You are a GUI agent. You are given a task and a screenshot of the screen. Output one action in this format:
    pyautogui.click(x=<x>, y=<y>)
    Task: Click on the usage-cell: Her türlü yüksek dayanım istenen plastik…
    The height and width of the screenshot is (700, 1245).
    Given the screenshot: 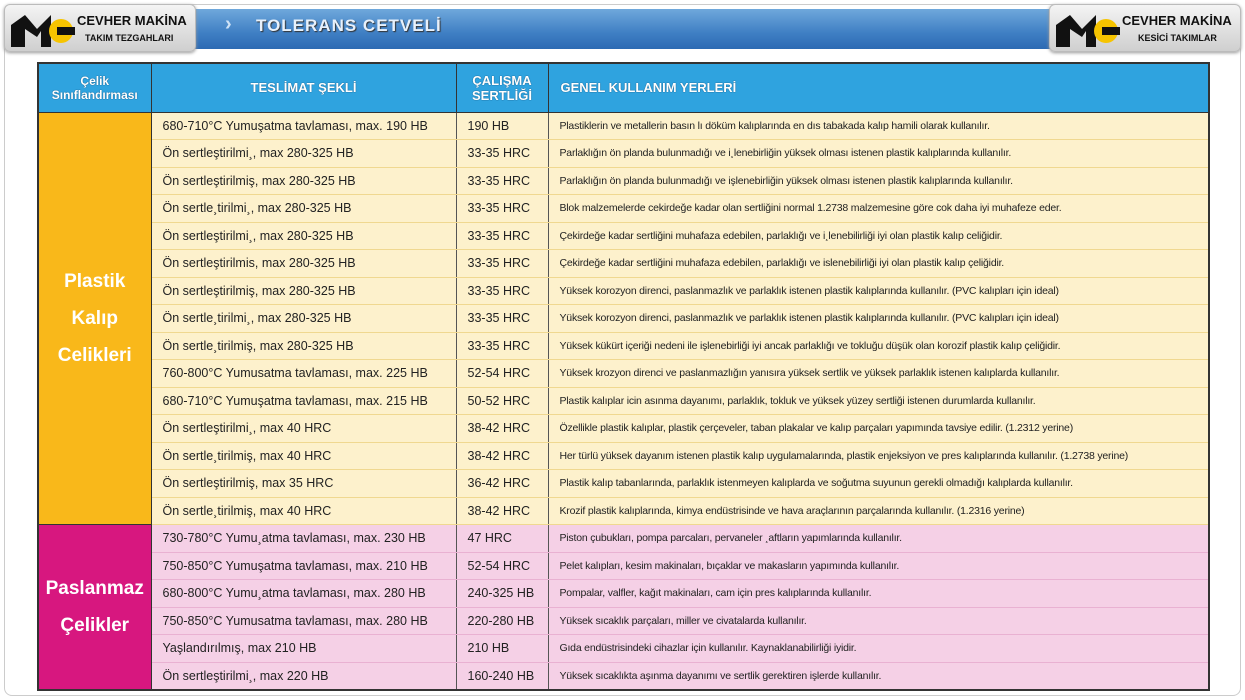 What is the action you would take?
    pyautogui.click(x=878, y=456)
    